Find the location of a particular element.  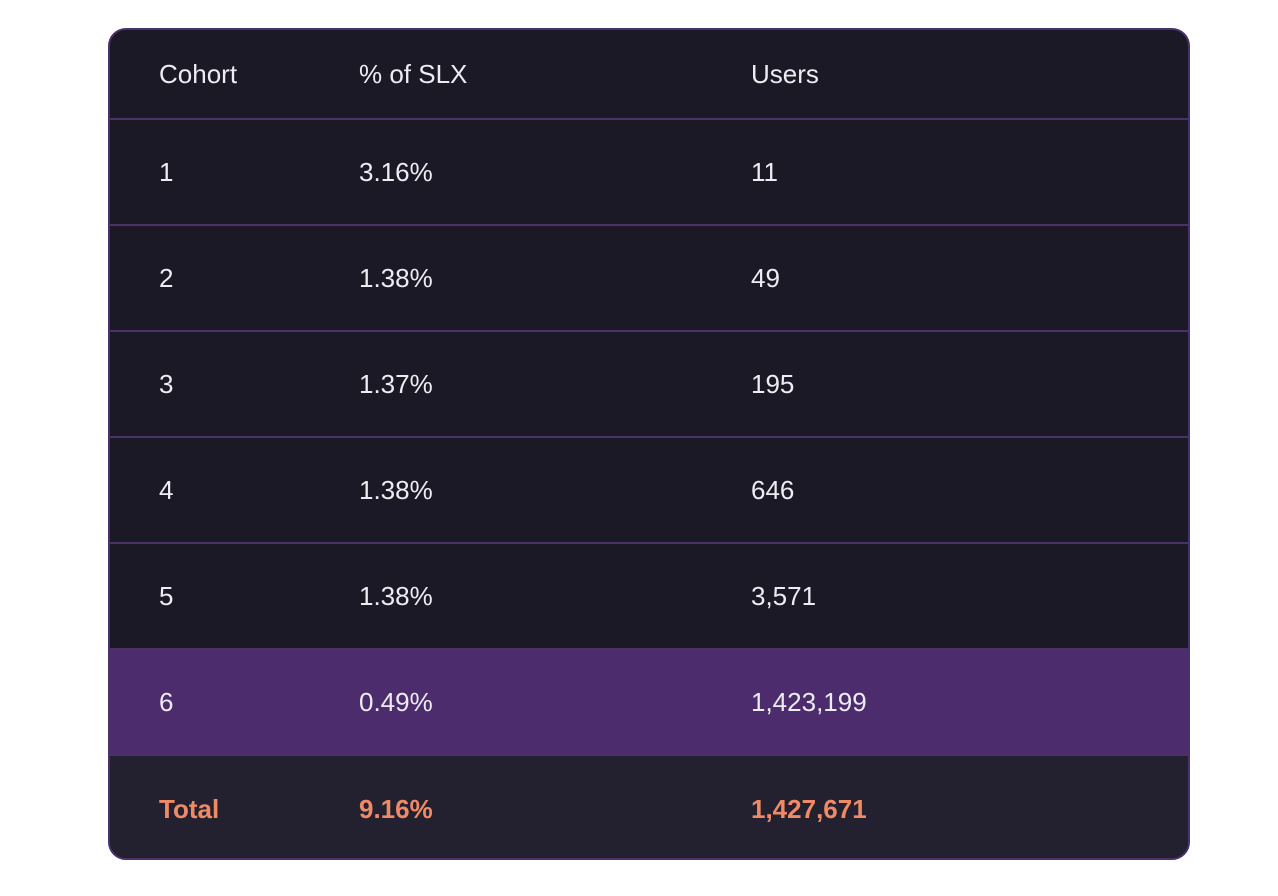

percent-cell: 1.37% is located at coordinates (396, 383).